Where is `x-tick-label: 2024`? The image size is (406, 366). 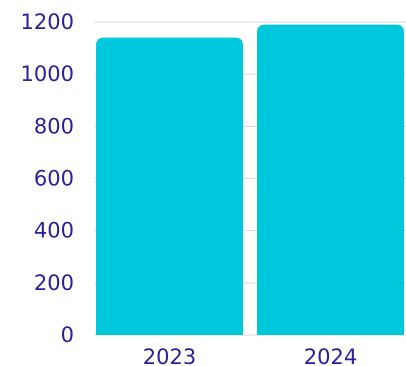
x-tick-label: 2024 is located at coordinates (330, 355).